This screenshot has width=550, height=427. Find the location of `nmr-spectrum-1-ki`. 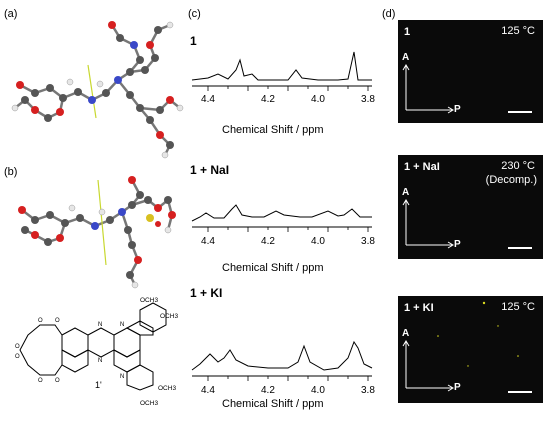

nmr-spectrum-1-ki is located at coordinates (282, 360).